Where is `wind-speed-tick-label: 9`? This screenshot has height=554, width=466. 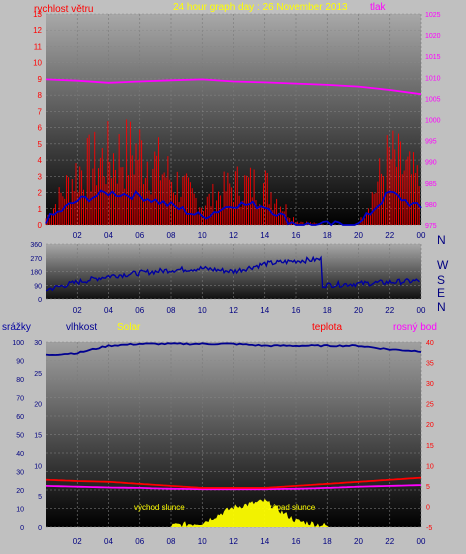
wind-speed-tick-label: 9 is located at coordinates (40, 79).